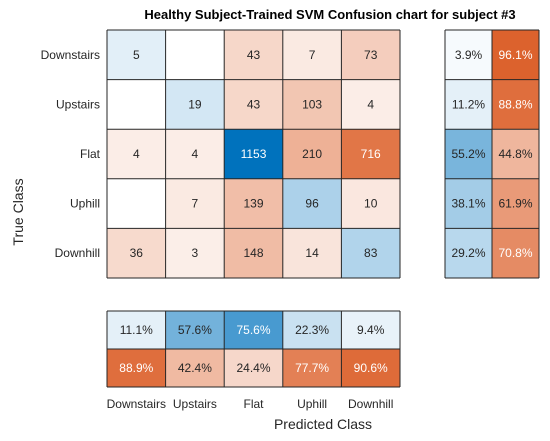 The image size is (550, 441). I want to click on matrix-cell-value: 96, so click(312, 204).